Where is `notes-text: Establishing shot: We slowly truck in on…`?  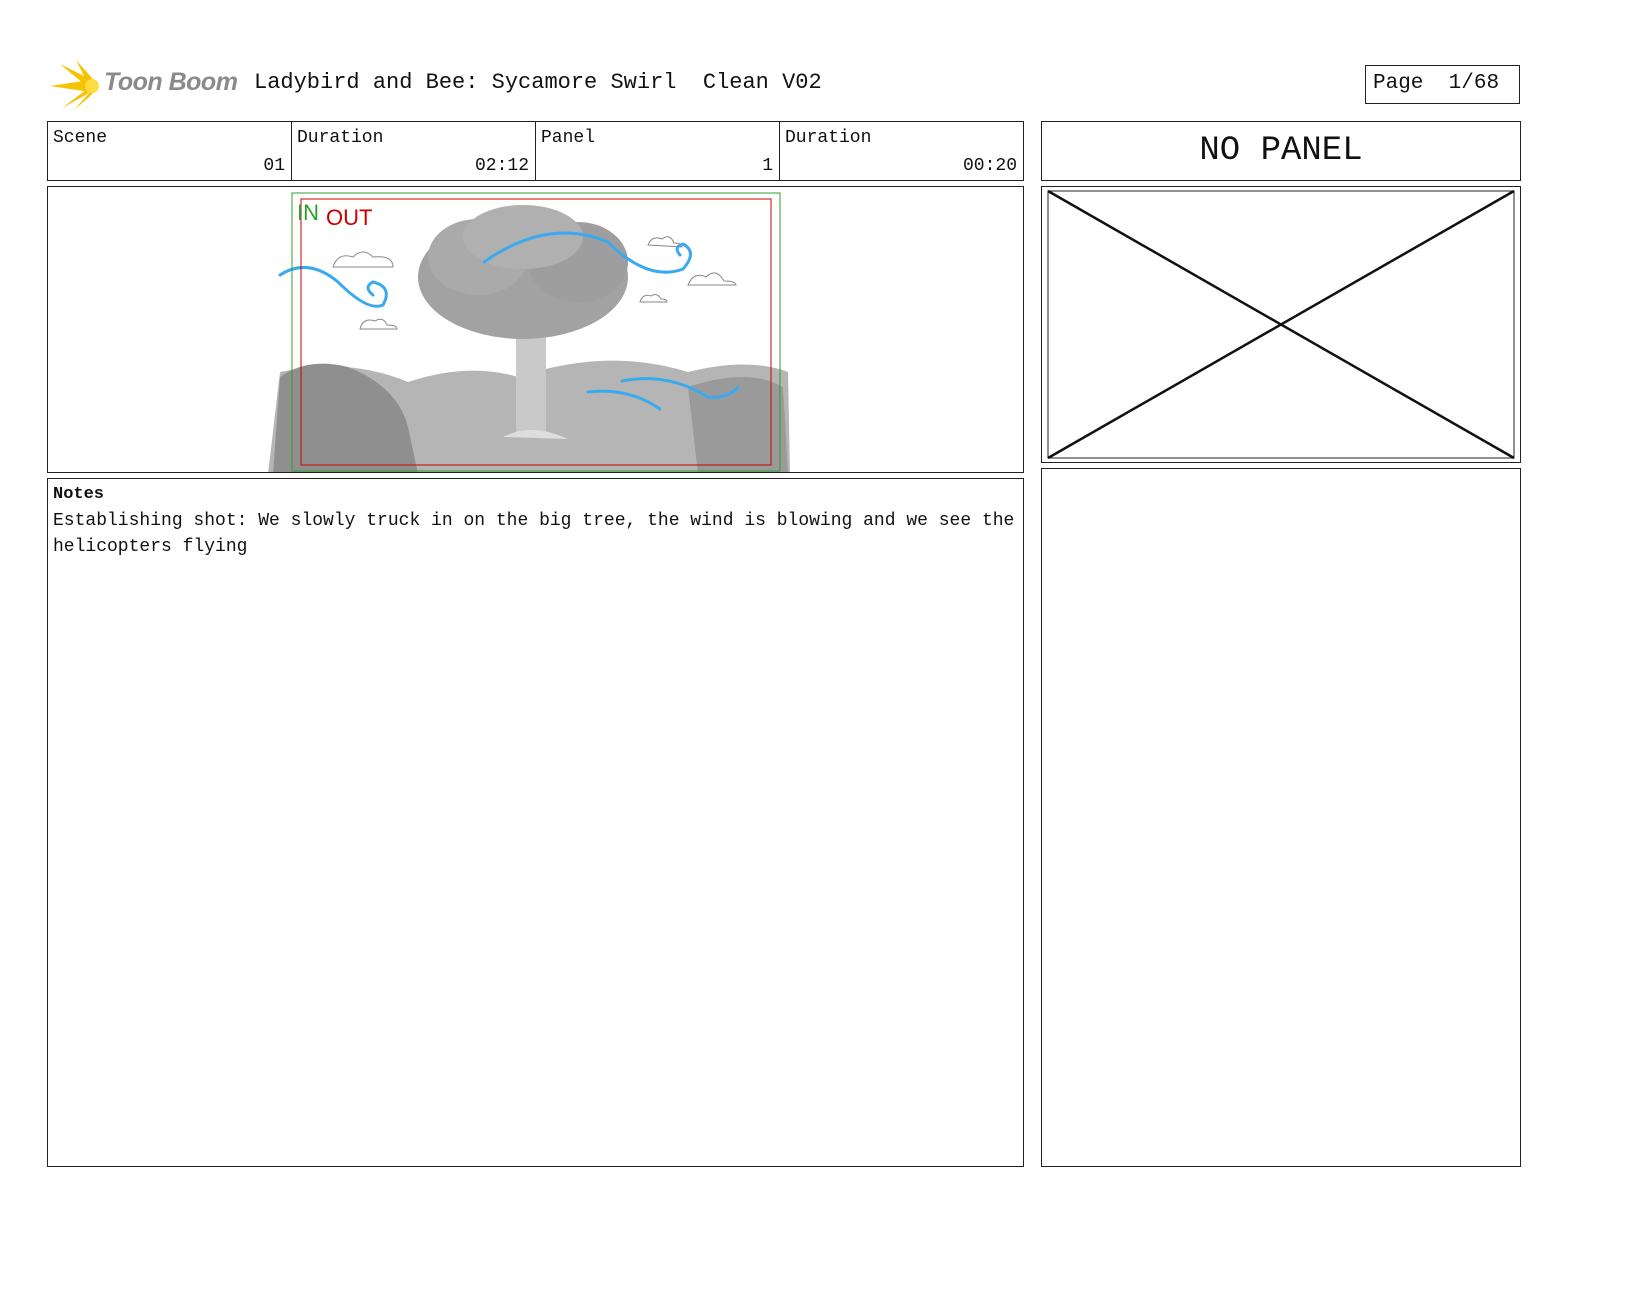 notes-text: Establishing shot: We slowly truck in on… is located at coordinates (534, 534).